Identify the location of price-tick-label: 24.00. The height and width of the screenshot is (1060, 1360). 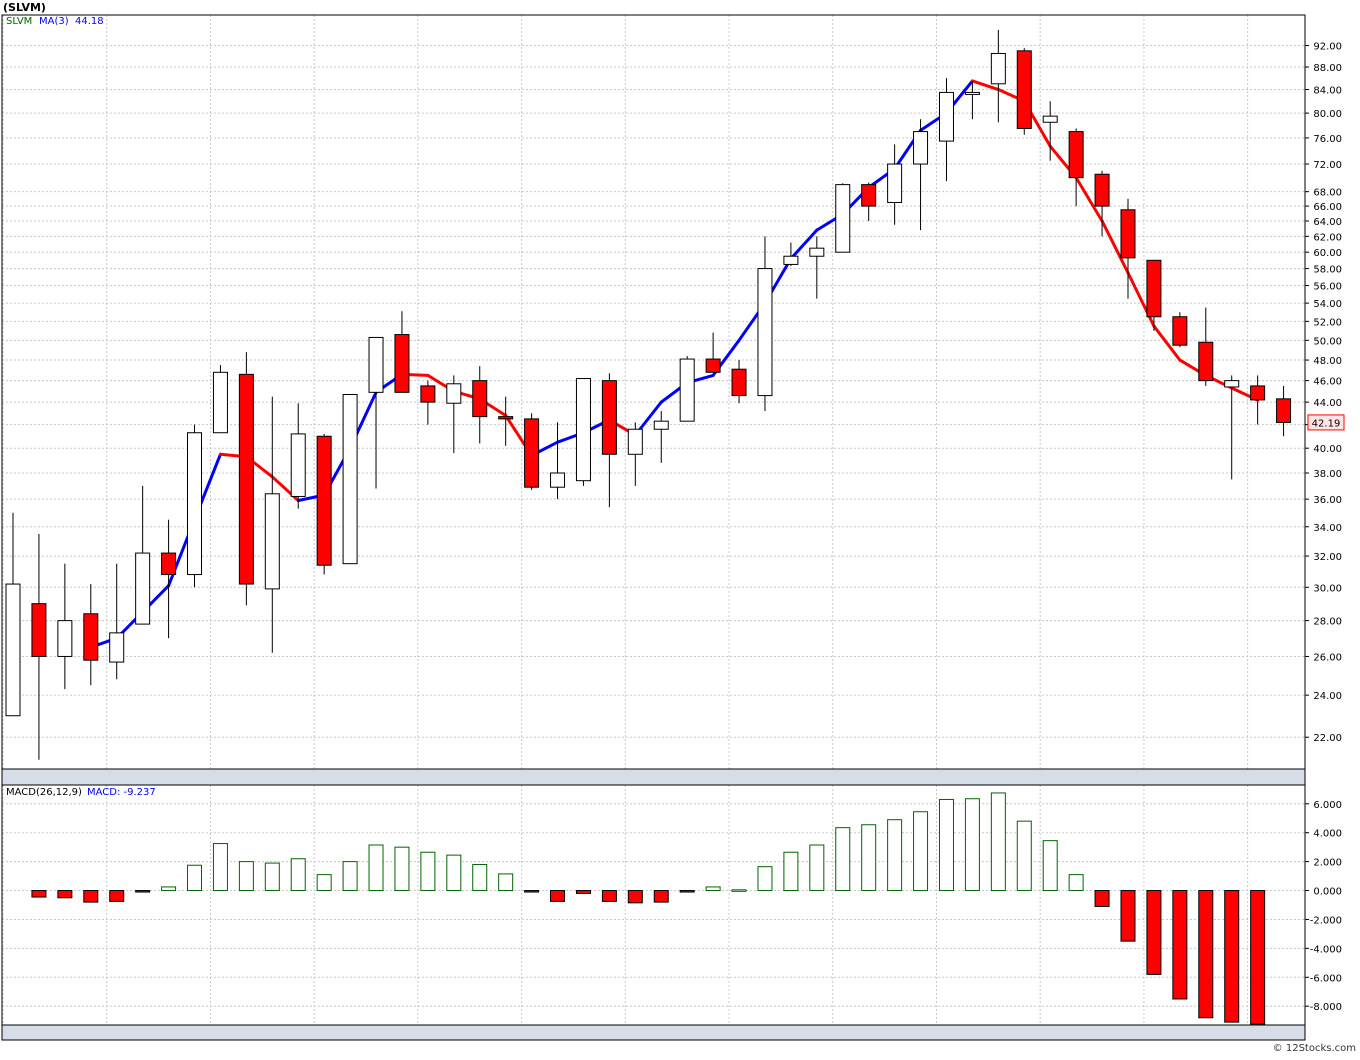
(1327, 696).